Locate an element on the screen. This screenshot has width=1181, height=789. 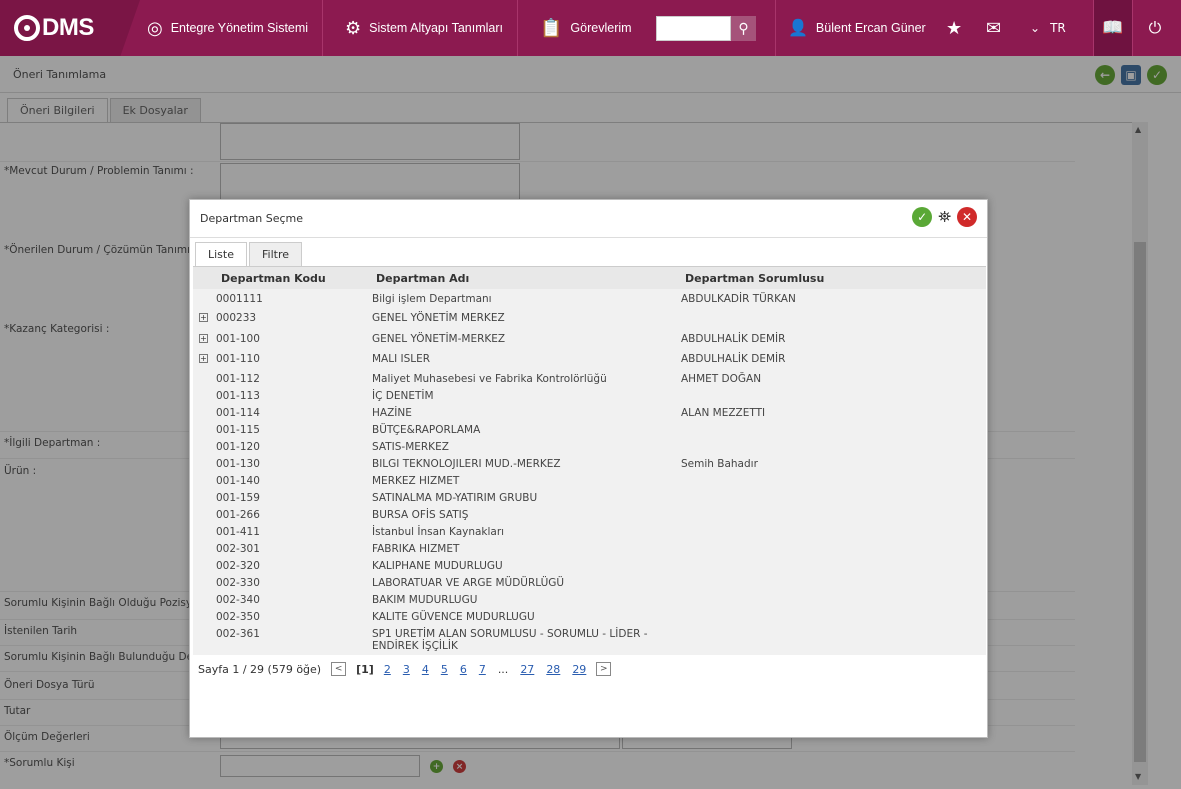
nav-gorevlerim: 📋 Görevlerim is located at coordinates (593, 28).